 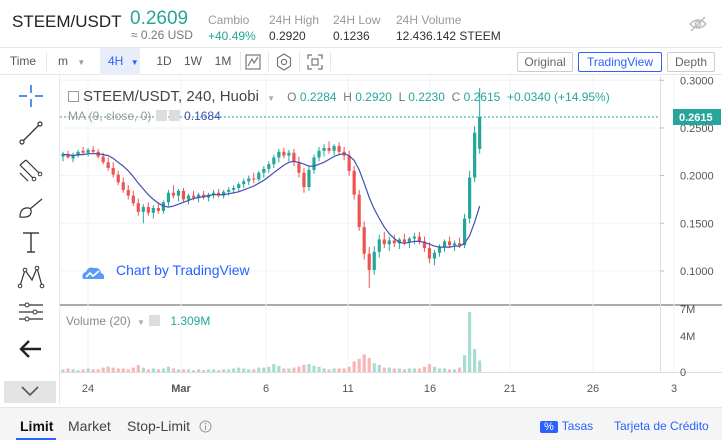 I want to click on interval-1w: 1W, so click(x=193, y=61).